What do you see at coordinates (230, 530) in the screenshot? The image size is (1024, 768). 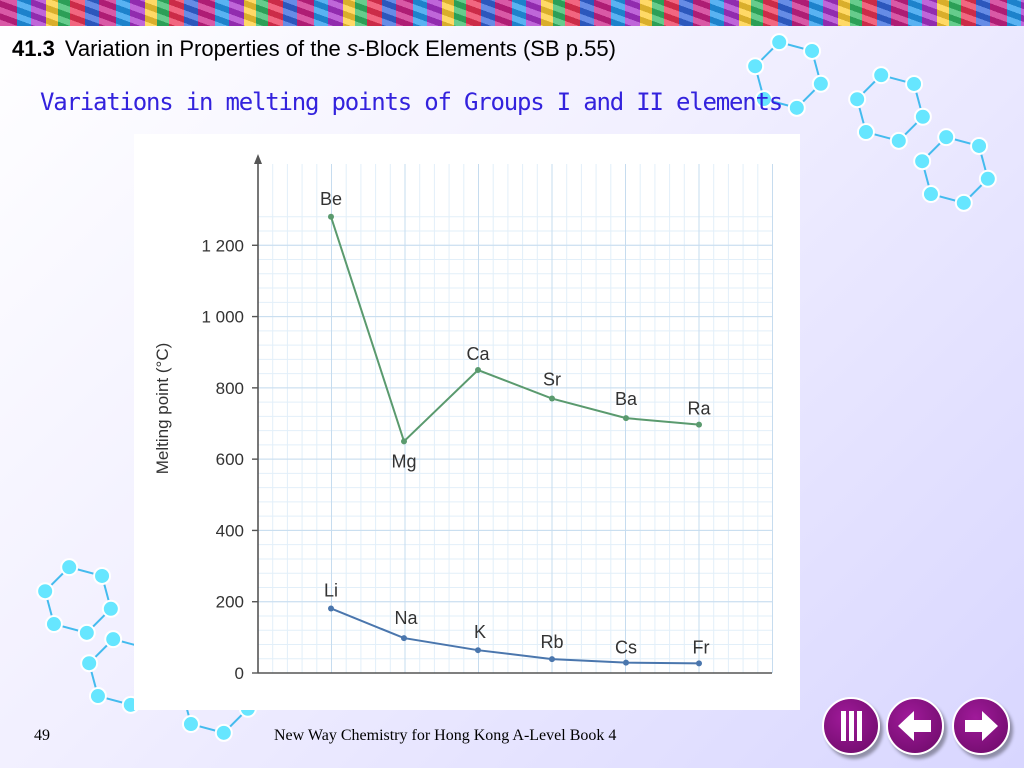 I see `y-tick-label: 400` at bounding box center [230, 530].